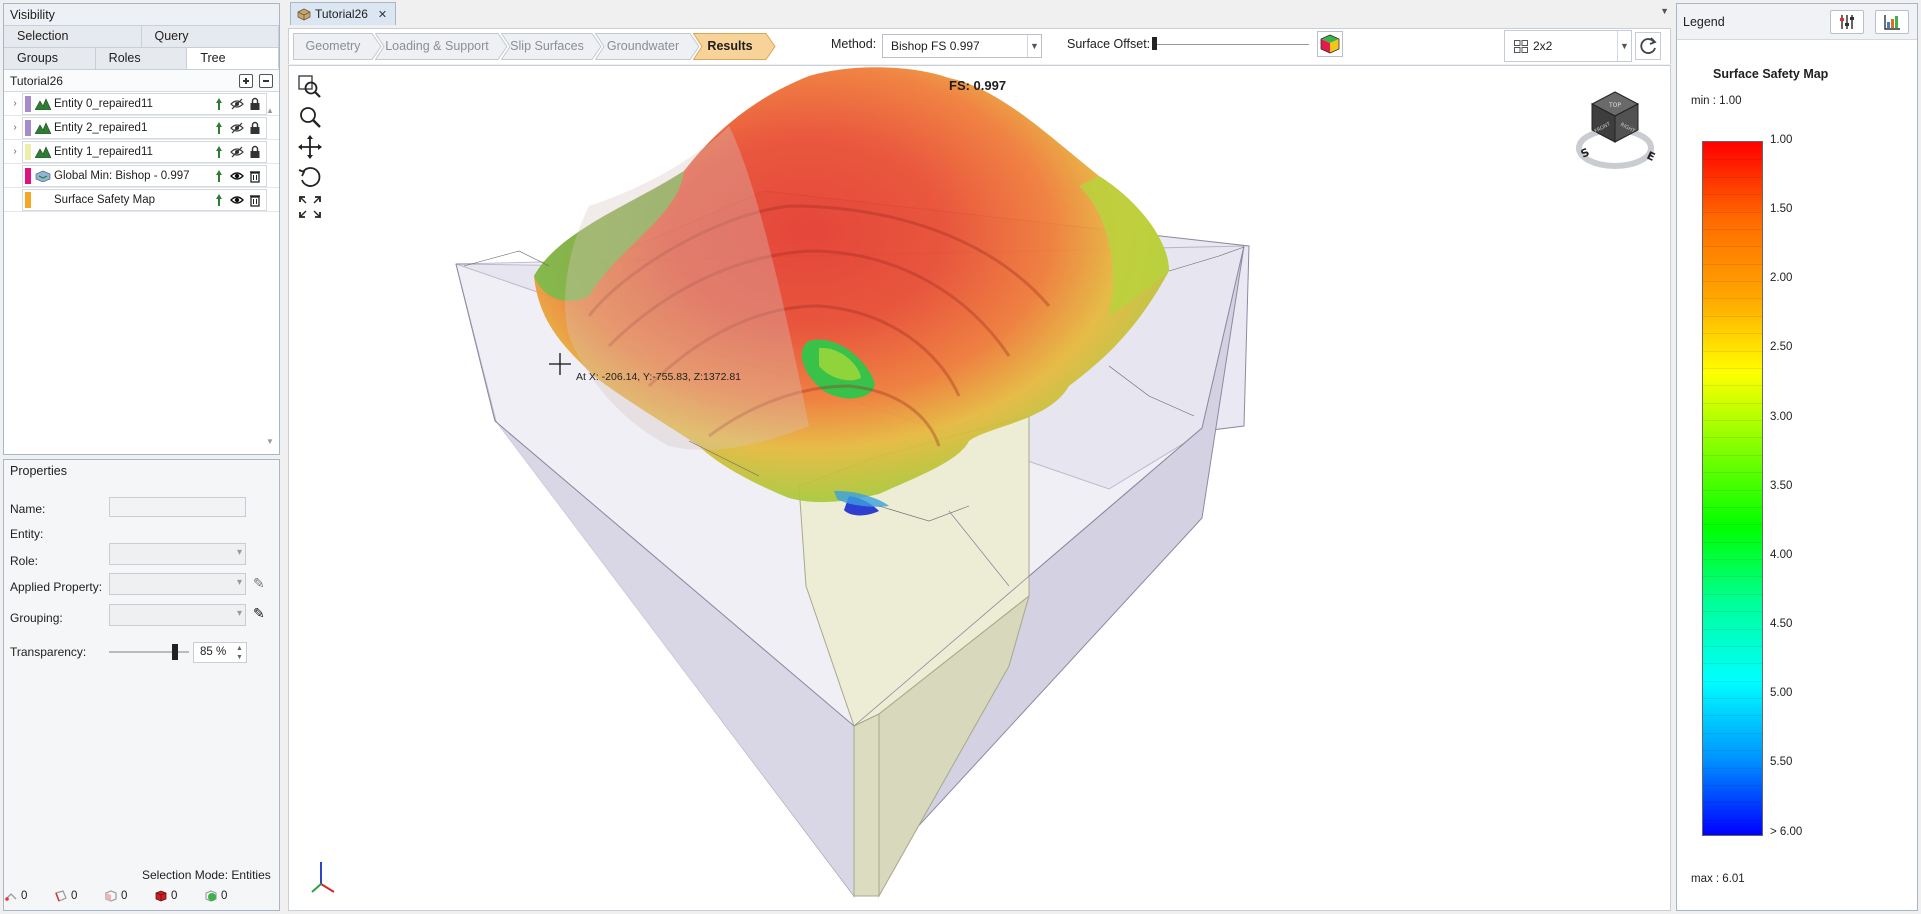 This screenshot has height=914, width=1921. What do you see at coordinates (382, 14) in the screenshot?
I see `close-icon: ✕` at bounding box center [382, 14].